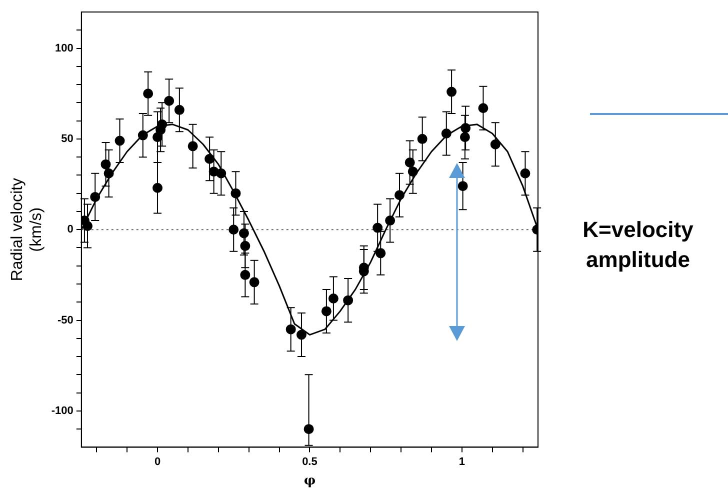  I want to click on x-tick-label: 1, so click(461, 462).